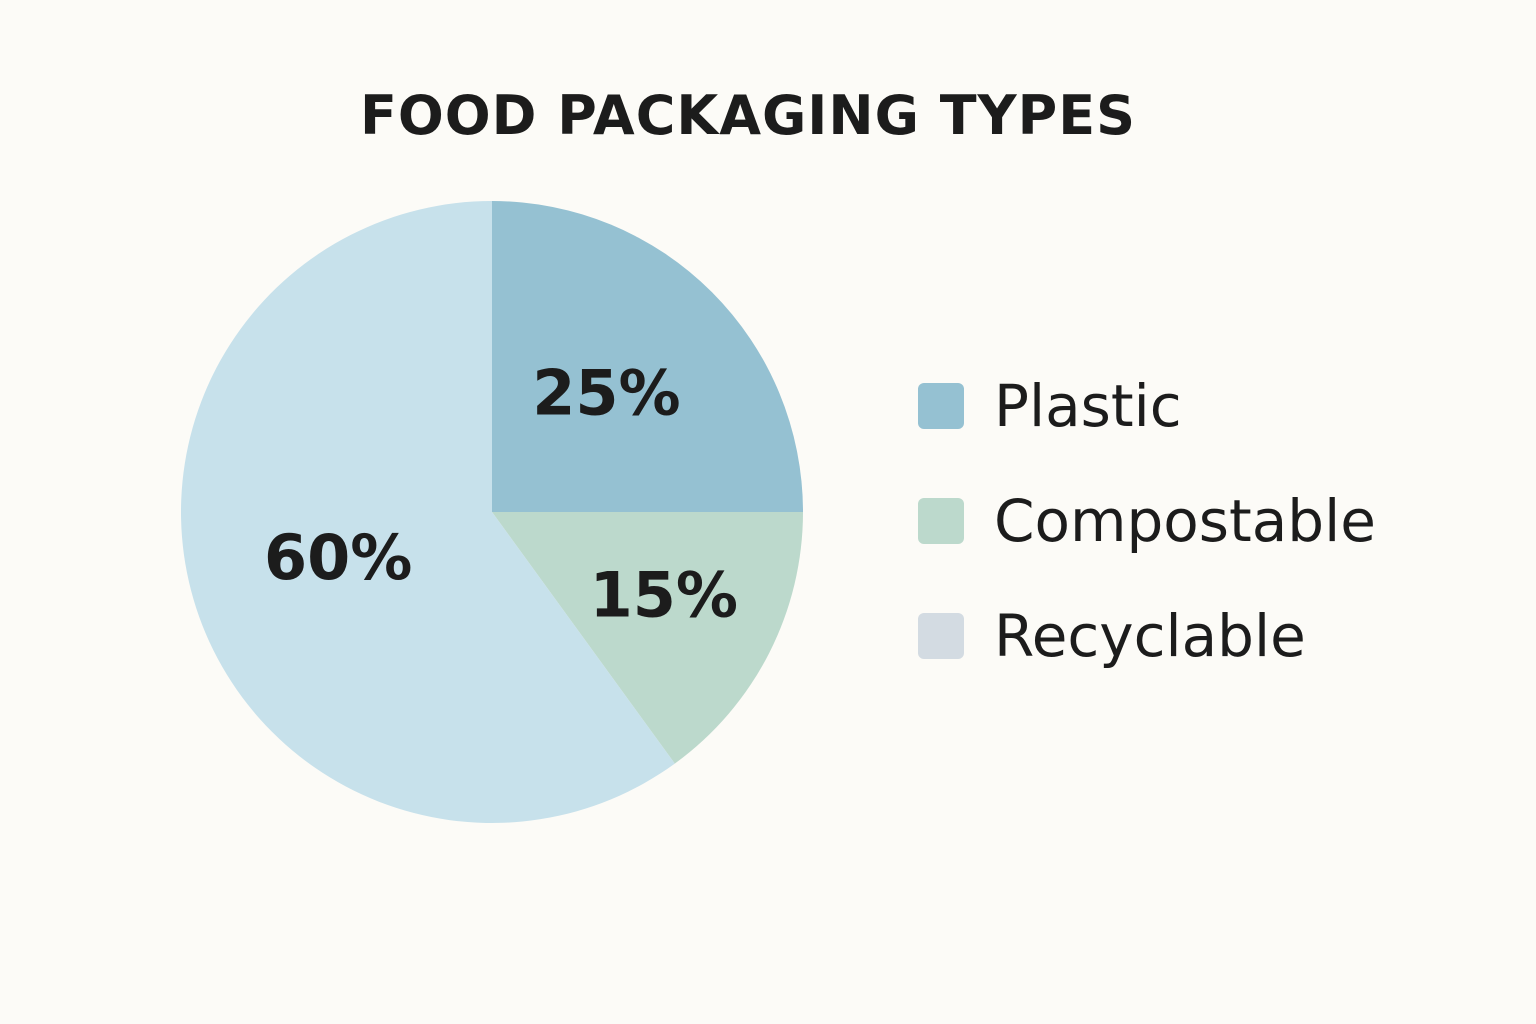  I want to click on legend-item-plastic: Plastic, so click(1147, 406).